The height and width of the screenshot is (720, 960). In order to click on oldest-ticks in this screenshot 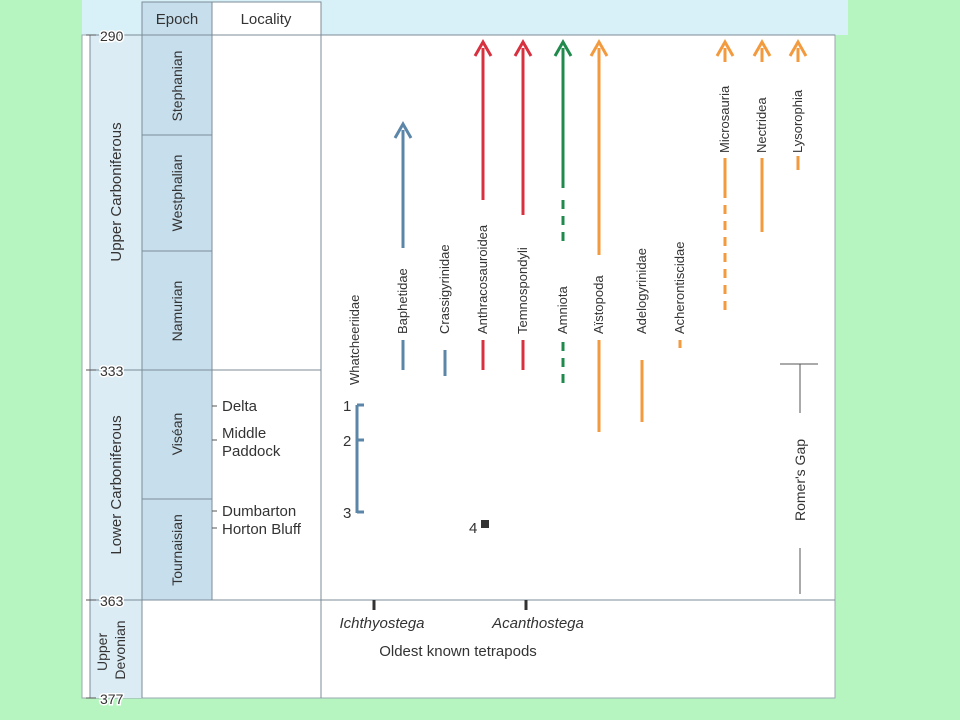, I will do `click(450, 605)`.